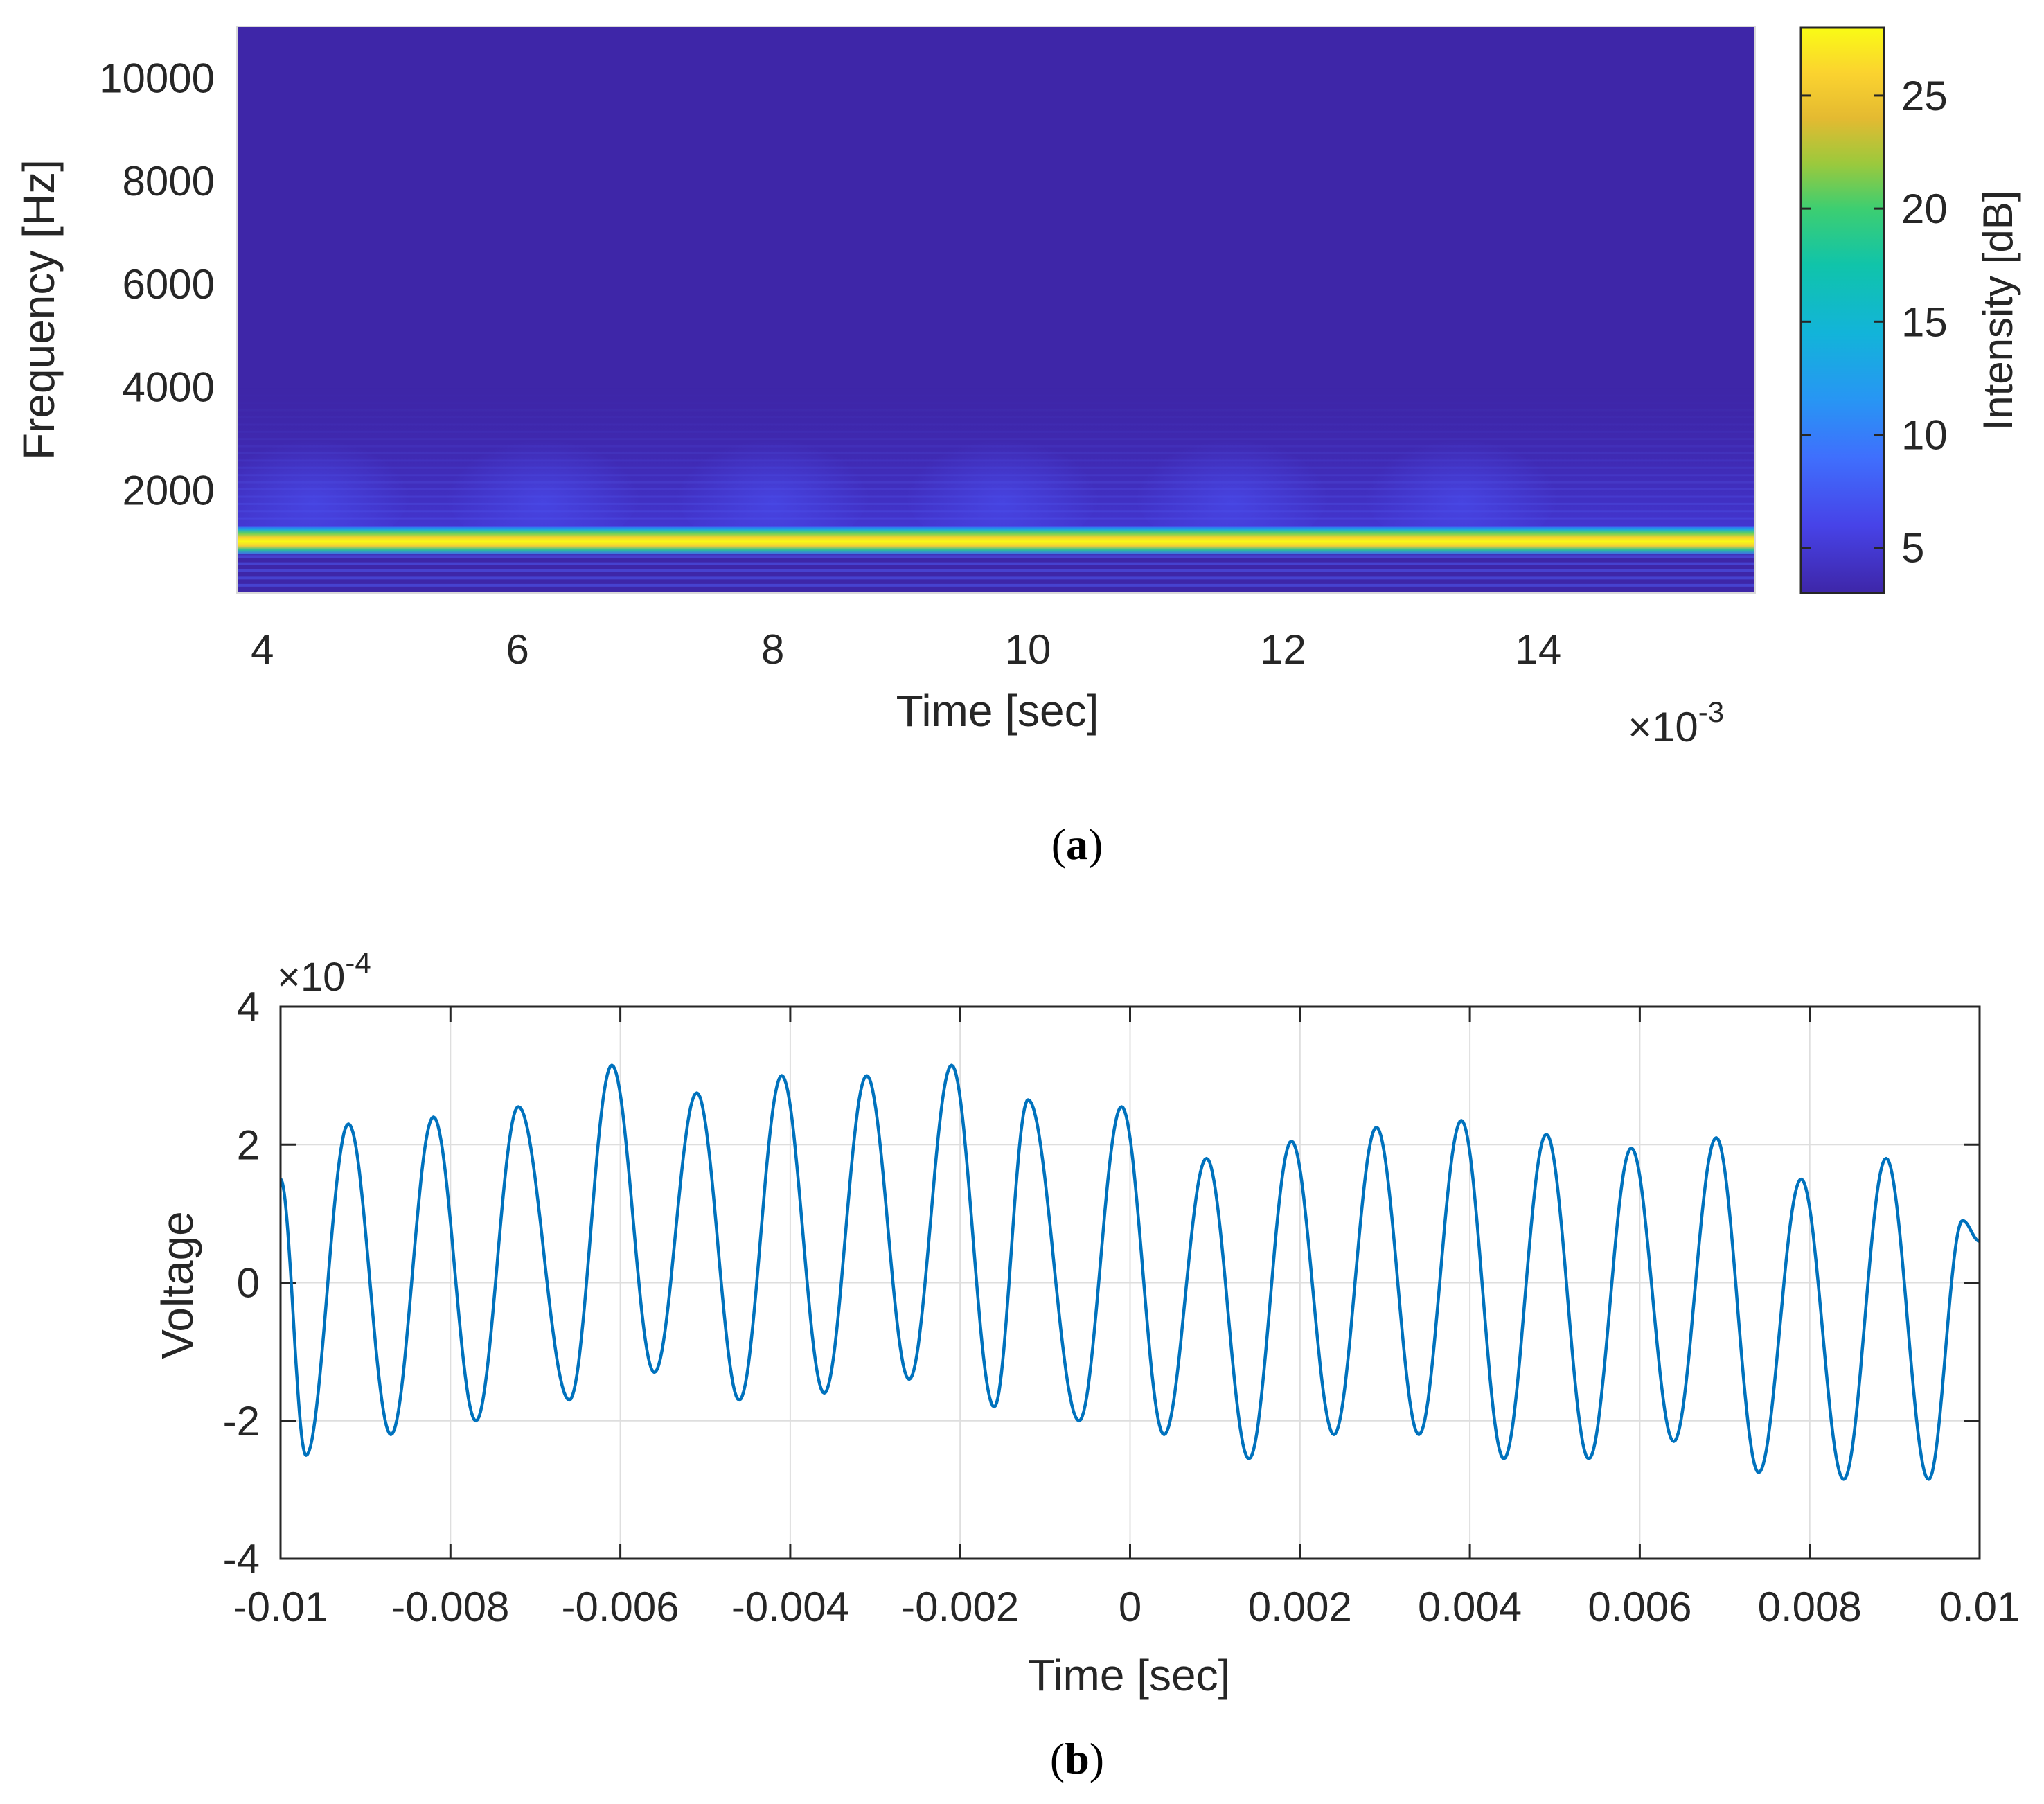 The width and height of the screenshot is (2044, 1804). I want to click on b-y-tick-label: -4, so click(241, 1559).